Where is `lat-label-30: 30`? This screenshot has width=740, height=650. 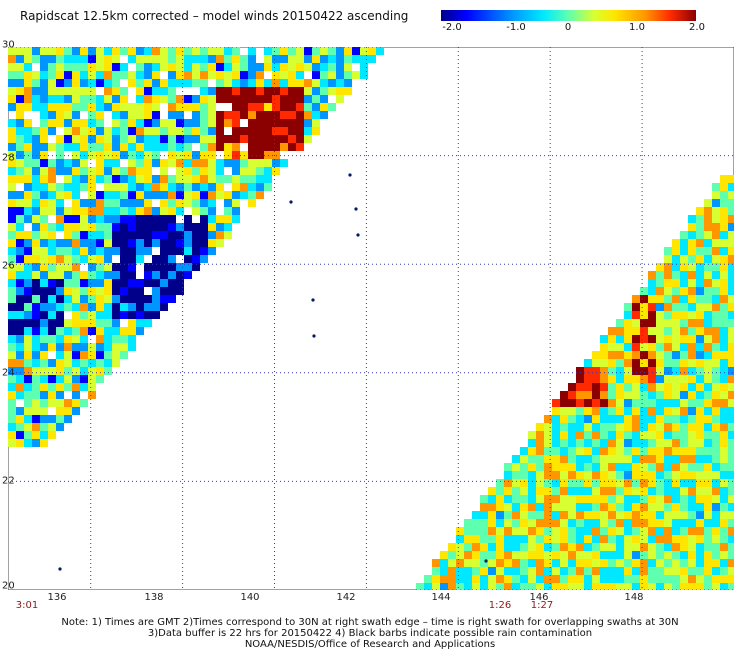
lat-label-30: 30 is located at coordinates (8, 45).